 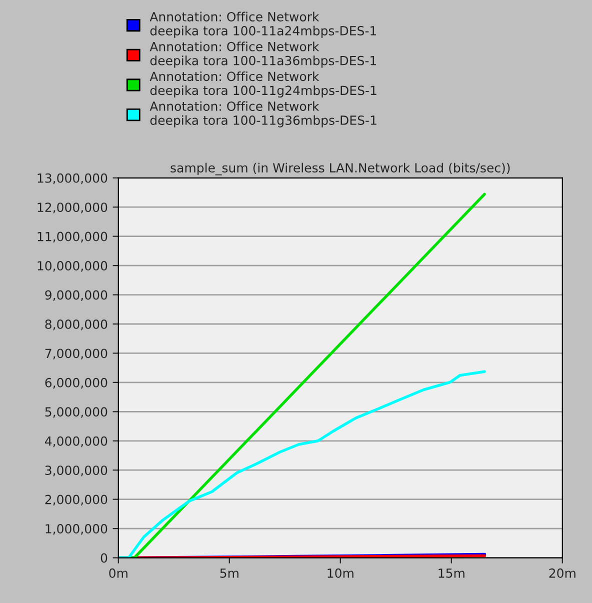 What do you see at coordinates (104, 558) in the screenshot?
I see `y-tick-label: 0` at bounding box center [104, 558].